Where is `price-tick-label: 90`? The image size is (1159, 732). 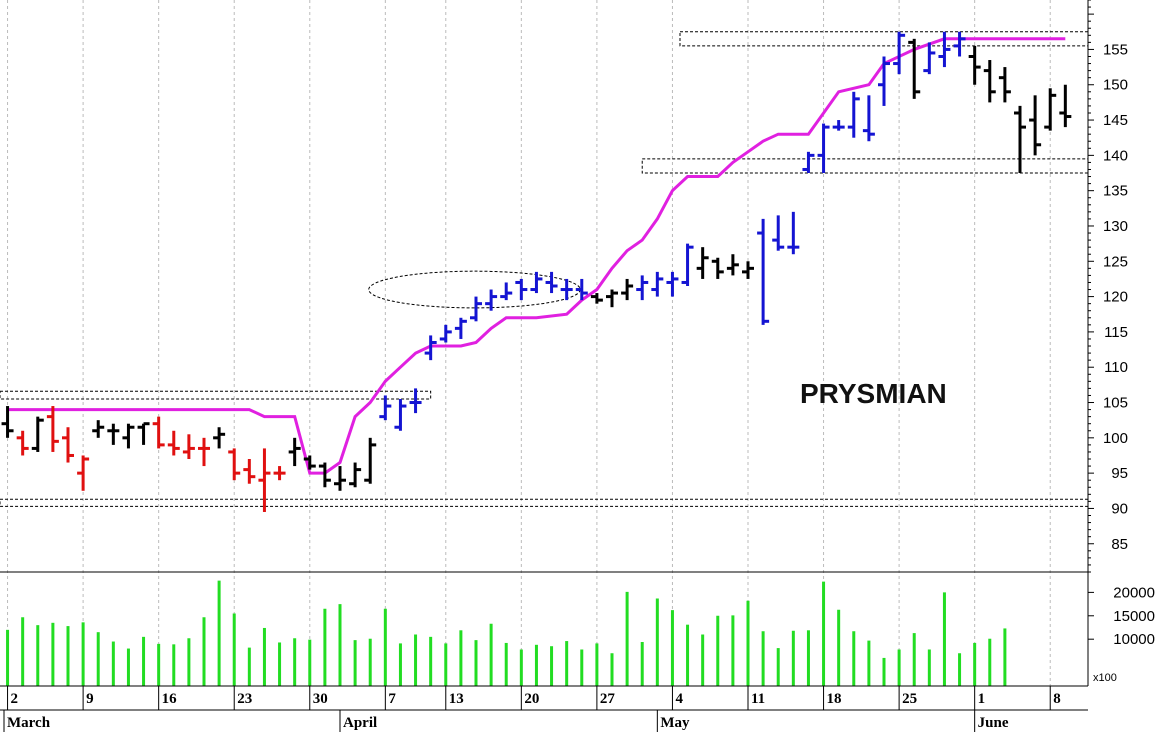
price-tick-label: 90 is located at coordinates (1119, 508).